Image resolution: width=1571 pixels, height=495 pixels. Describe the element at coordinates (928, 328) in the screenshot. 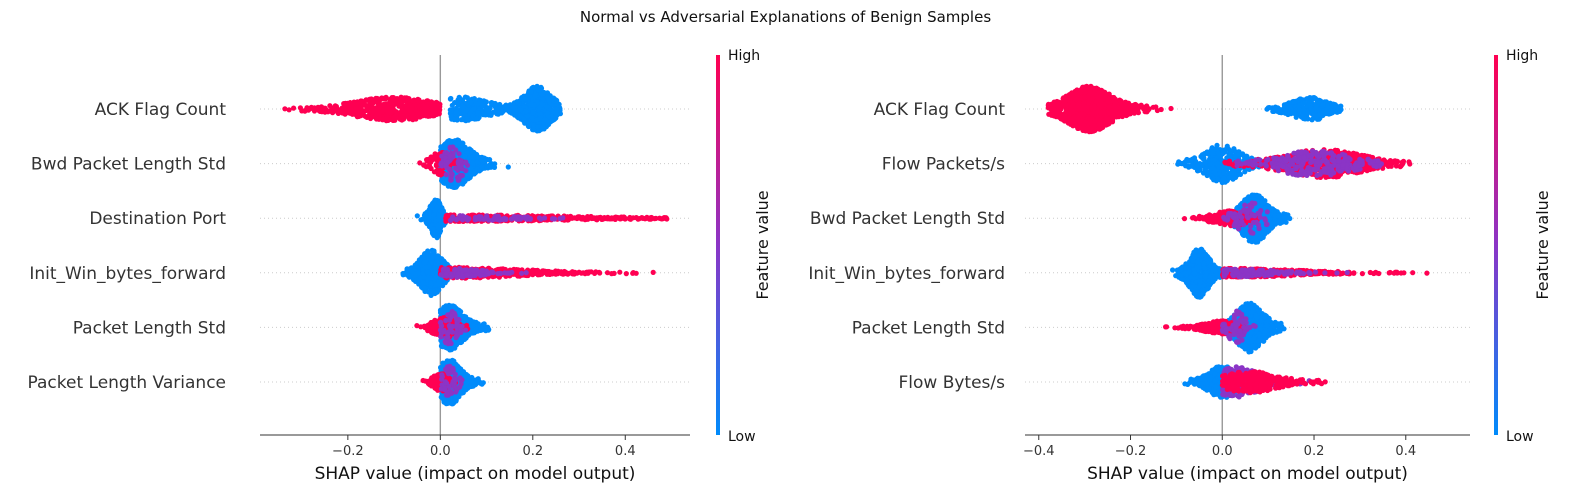

I see `feature-label: Packet Length Std` at that location.